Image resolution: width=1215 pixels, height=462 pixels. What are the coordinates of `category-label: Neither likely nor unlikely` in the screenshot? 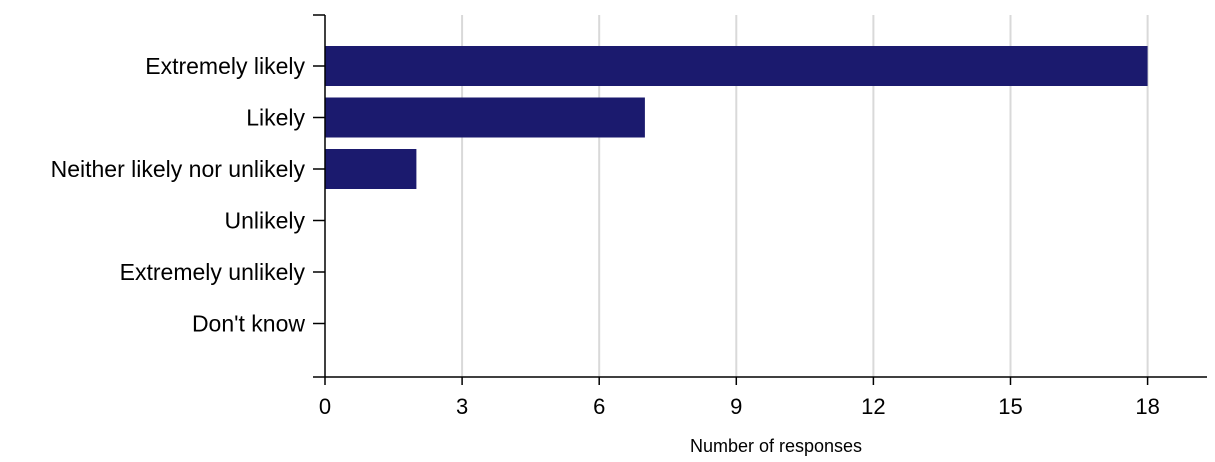 It's located at (178, 169).